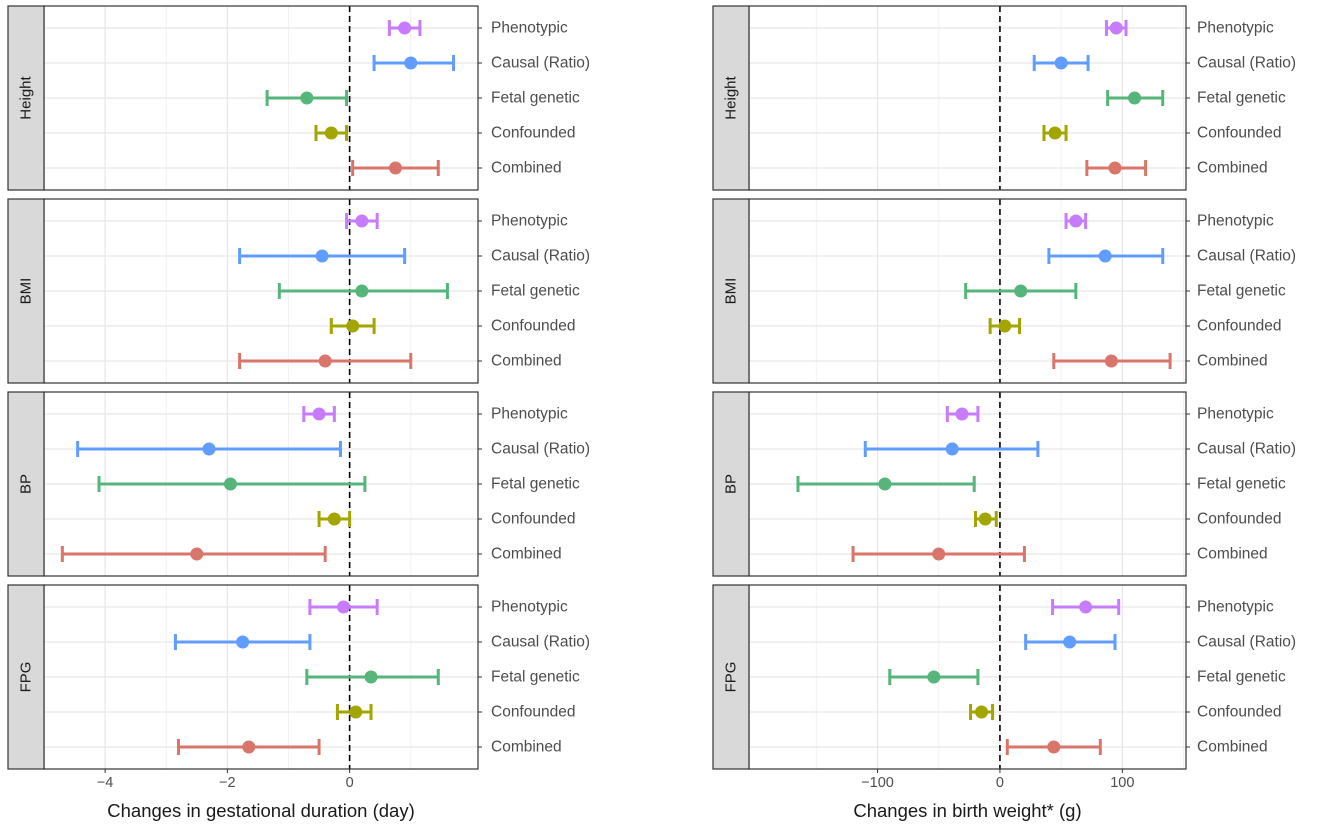 Image resolution: width=1325 pixels, height=824 pixels. Describe the element at coordinates (967, 810) in the screenshot. I see `x-axis-title: Changes in birth weight* (g)` at that location.